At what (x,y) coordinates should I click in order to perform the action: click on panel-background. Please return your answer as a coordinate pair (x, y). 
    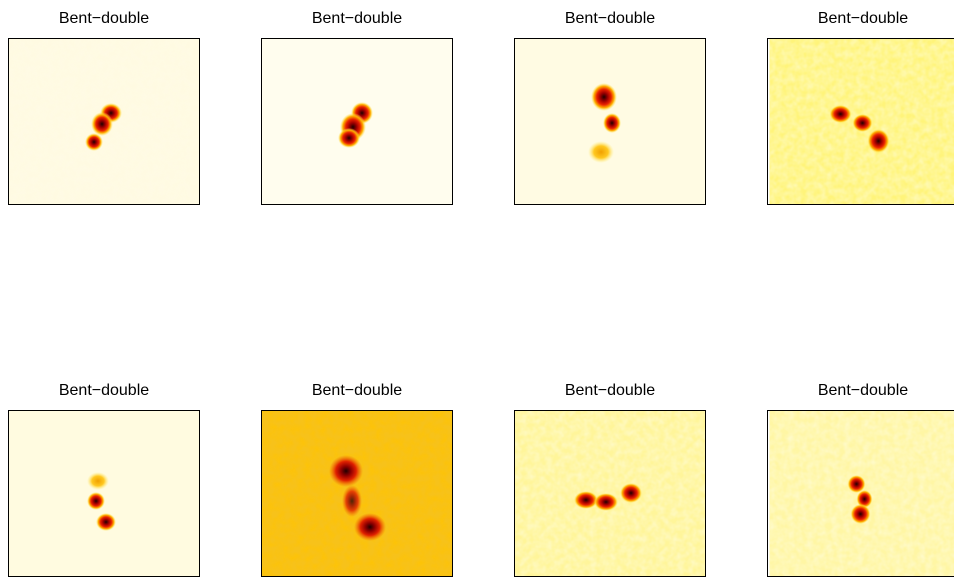
    Looking at the image, I should click on (104, 493).